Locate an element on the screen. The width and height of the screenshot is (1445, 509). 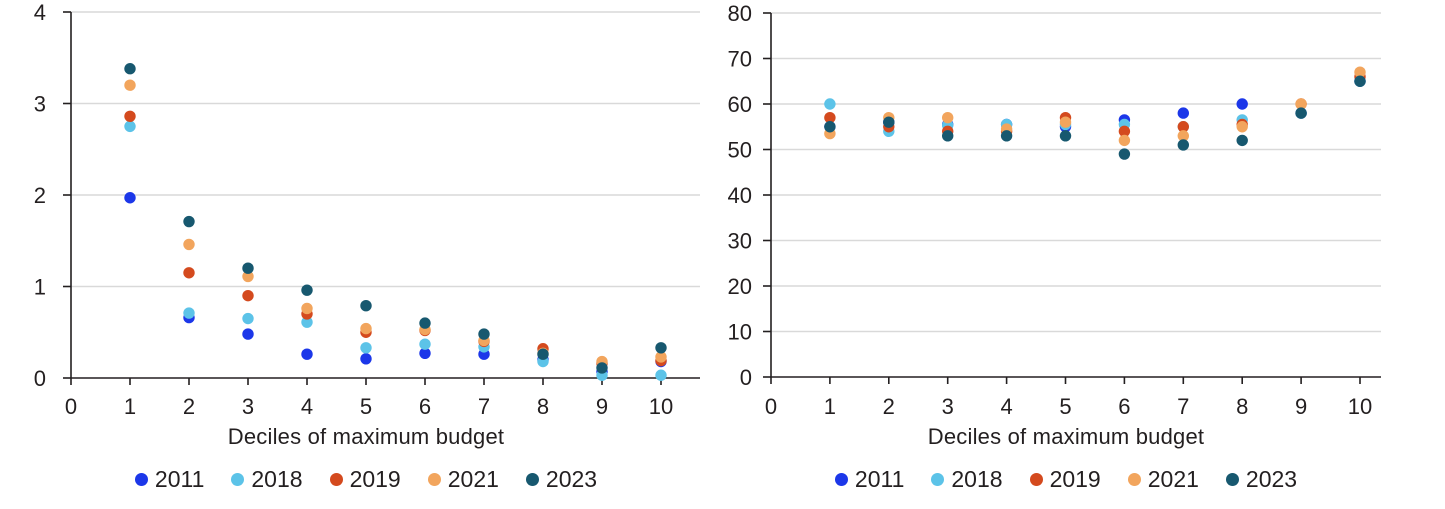
y-axis-tick-label: 10 is located at coordinates (740, 332).